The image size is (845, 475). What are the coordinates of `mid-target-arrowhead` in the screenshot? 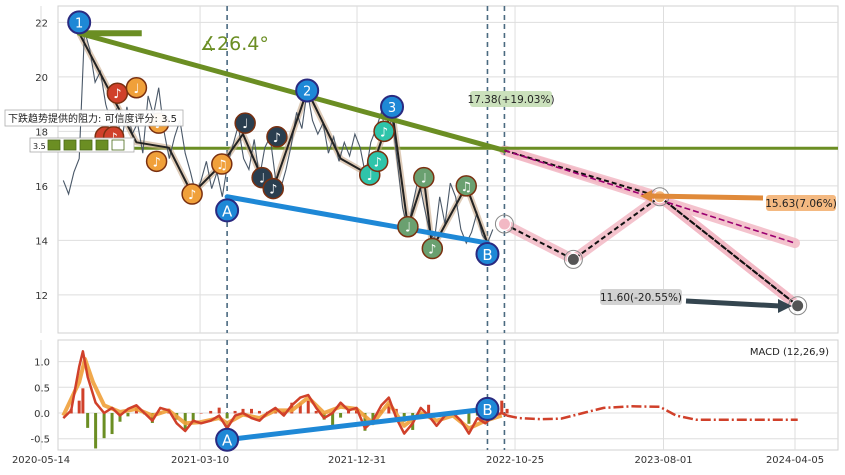 It's located at (646, 196).